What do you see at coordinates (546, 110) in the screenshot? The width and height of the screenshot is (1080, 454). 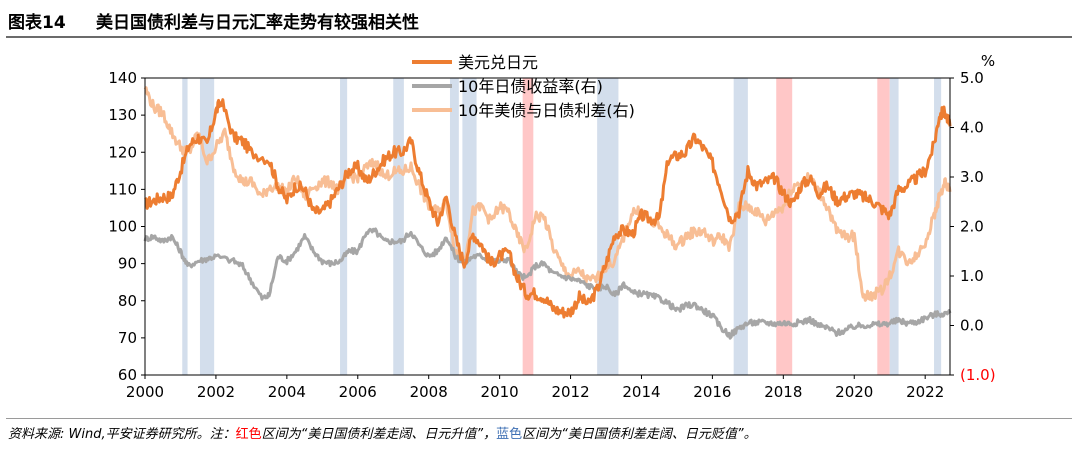 I see `legend-label-3: 10年美债与日债利差(右)` at bounding box center [546, 110].